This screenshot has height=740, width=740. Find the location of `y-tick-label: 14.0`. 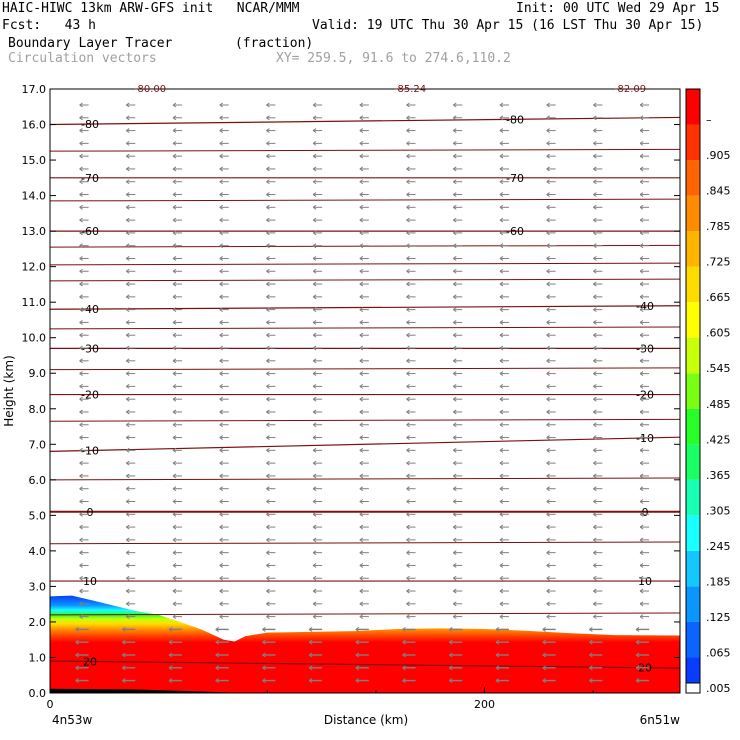

y-tick-label: 14.0 is located at coordinates (34, 196).